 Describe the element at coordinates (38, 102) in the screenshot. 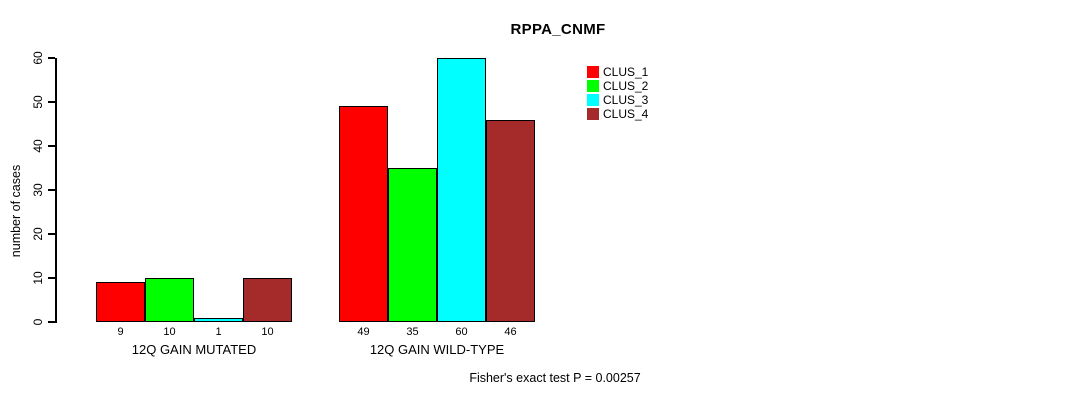

I see `y-tick-label: 50` at that location.